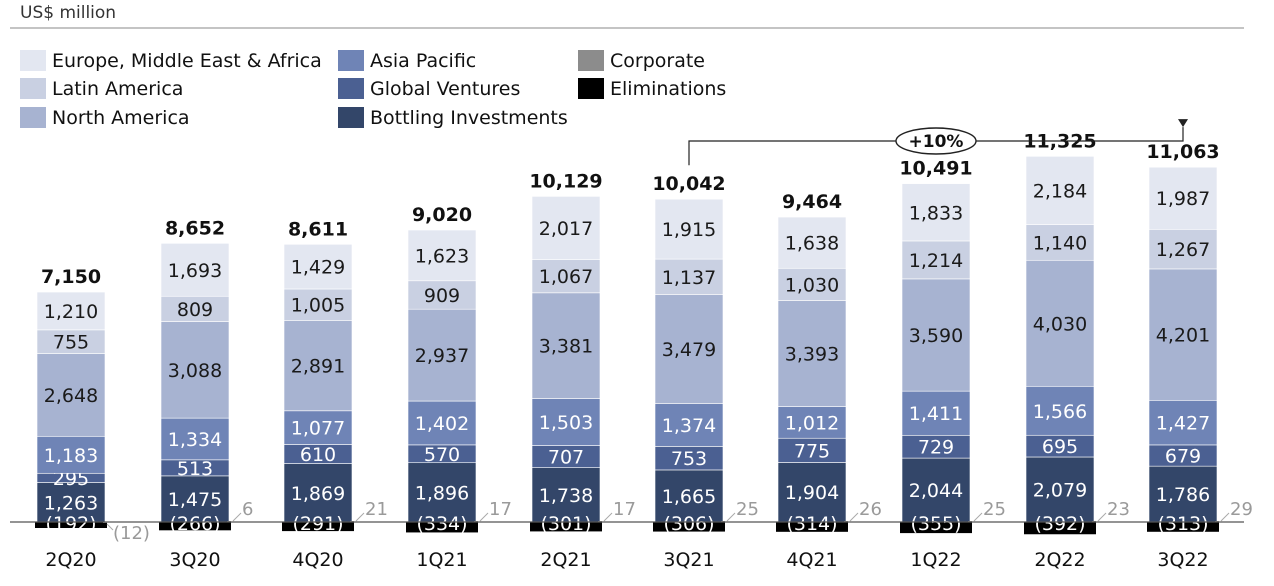  I want to click on bar-eliminations-3Q20, so click(195, 526).